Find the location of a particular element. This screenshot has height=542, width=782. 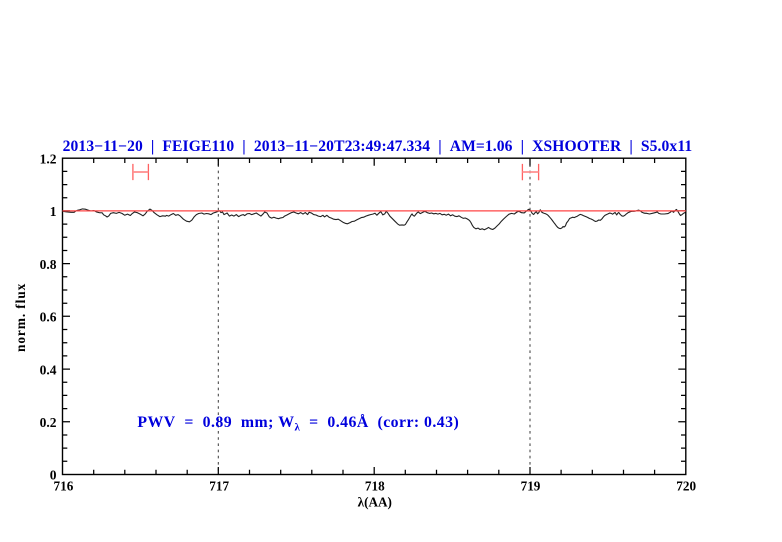

svg-text: 717 is located at coordinates (219, 486).